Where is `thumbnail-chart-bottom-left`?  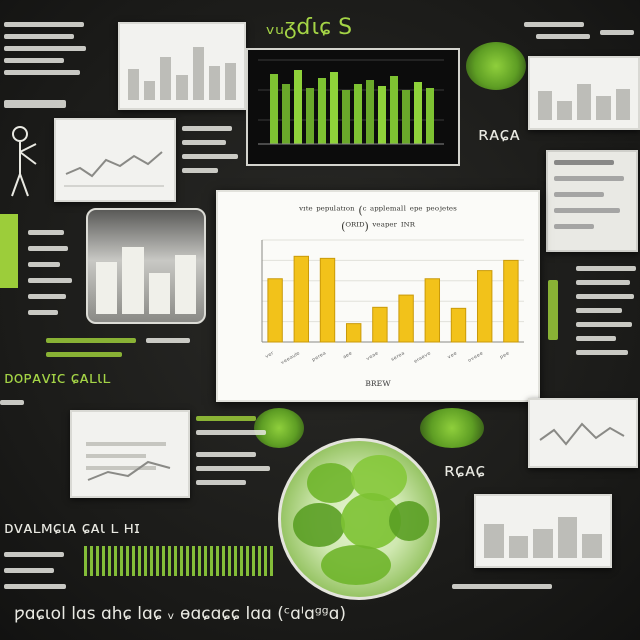 thumbnail-chart-bottom-left is located at coordinates (130, 454).